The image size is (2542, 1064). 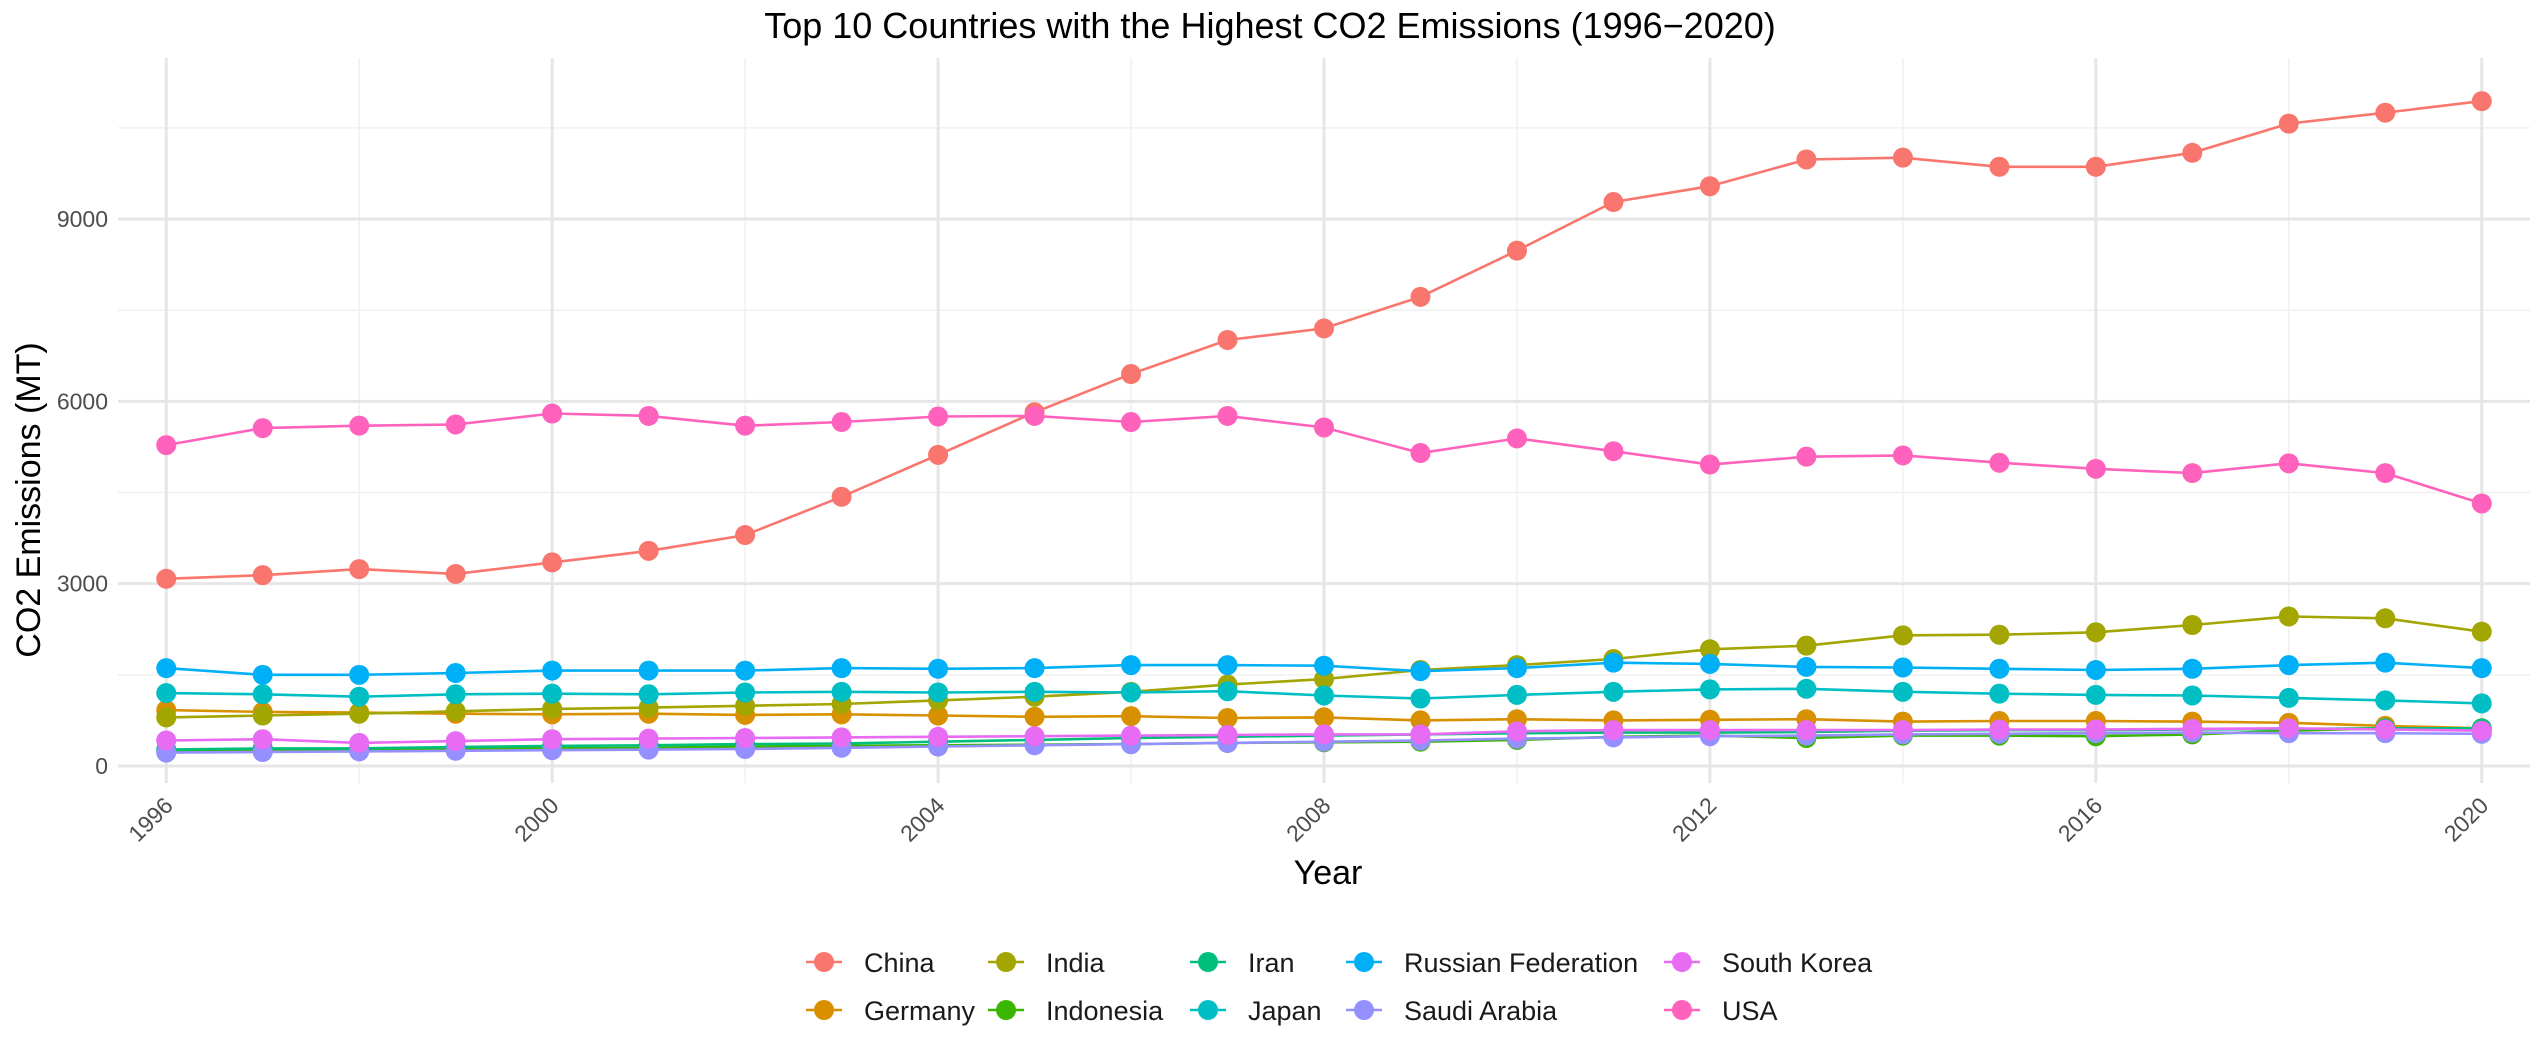 What do you see at coordinates (150, 819) in the screenshot?
I see `x-tick-label: 1996` at bounding box center [150, 819].